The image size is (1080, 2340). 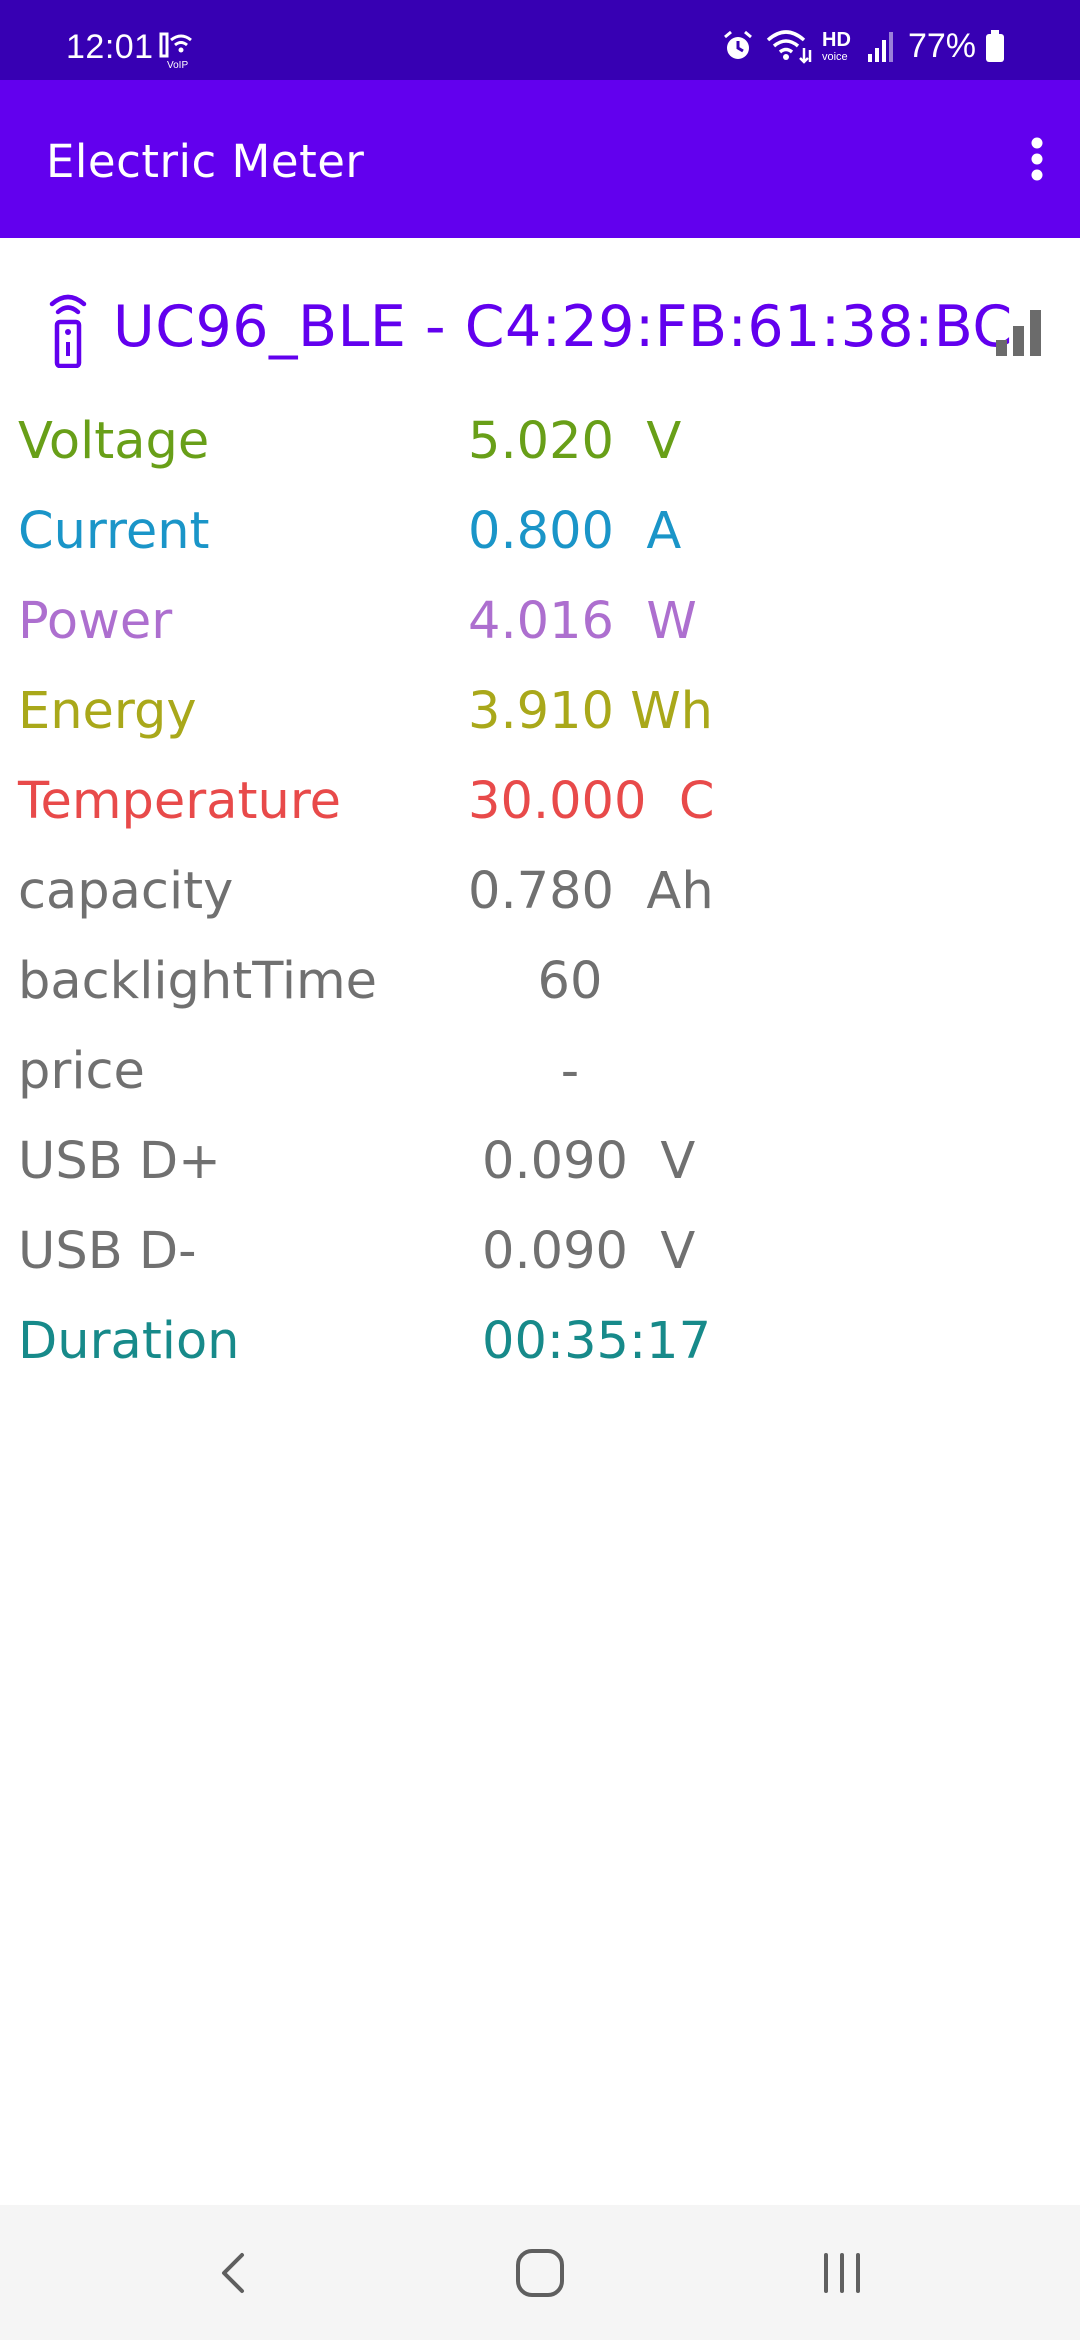 I want to click on status-bar: 12:01 VoIP HD voice 77%, so click(x=540, y=40).